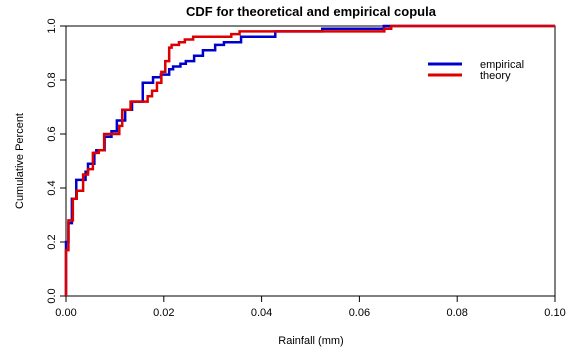 This screenshot has height=351, width=568. I want to click on x-axis: 0.00 0.02 0.04 0.06 0.08 0.10, so click(310, 307).